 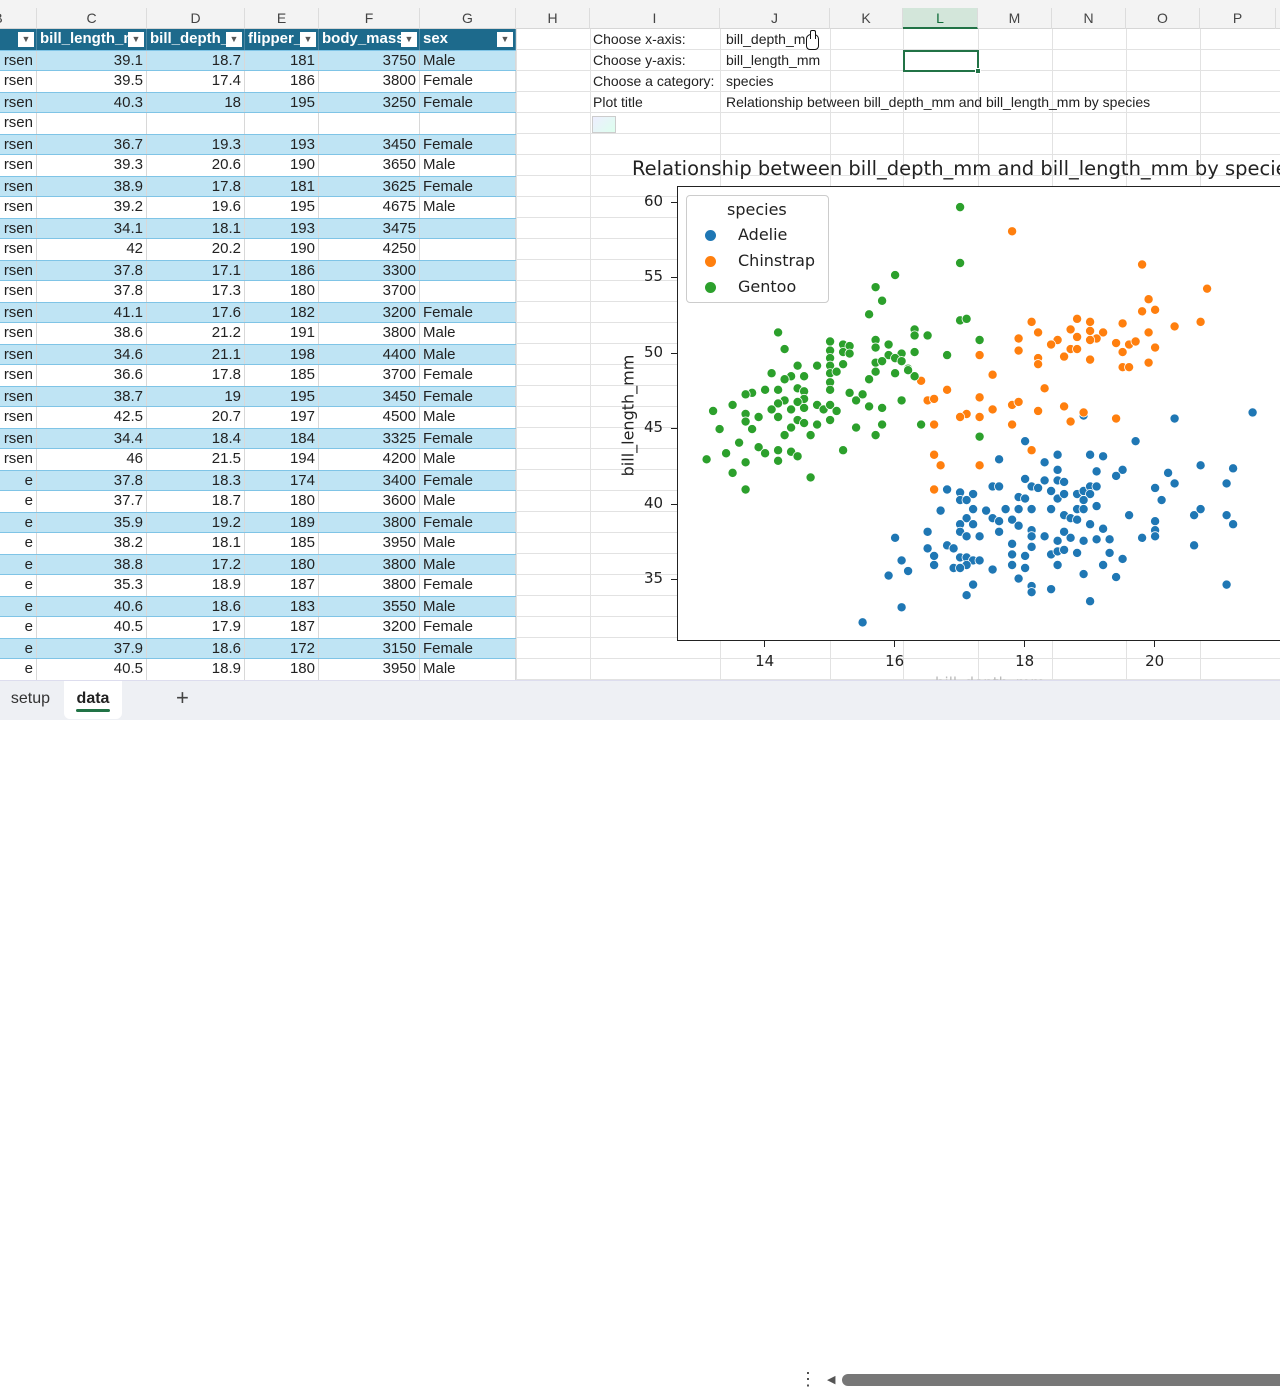 What do you see at coordinates (196, 417) in the screenshot?
I see `table-cell: 20.7` at bounding box center [196, 417].